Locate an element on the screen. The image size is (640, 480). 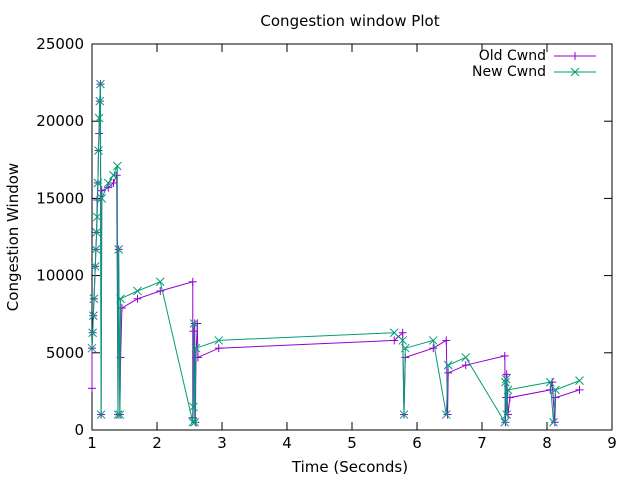
y-axis-label: Congestion Window is located at coordinates (13, 237).